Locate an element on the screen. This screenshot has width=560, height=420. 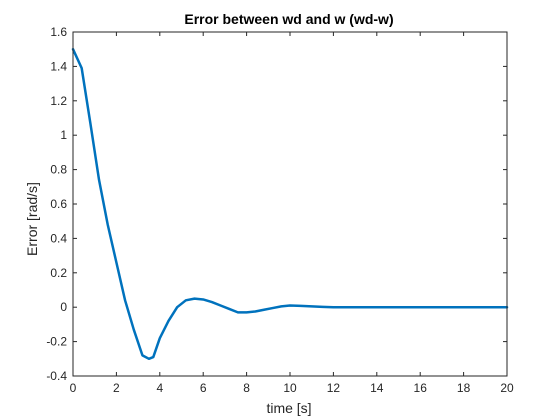
x-tick-label: 14 is located at coordinates (377, 388).